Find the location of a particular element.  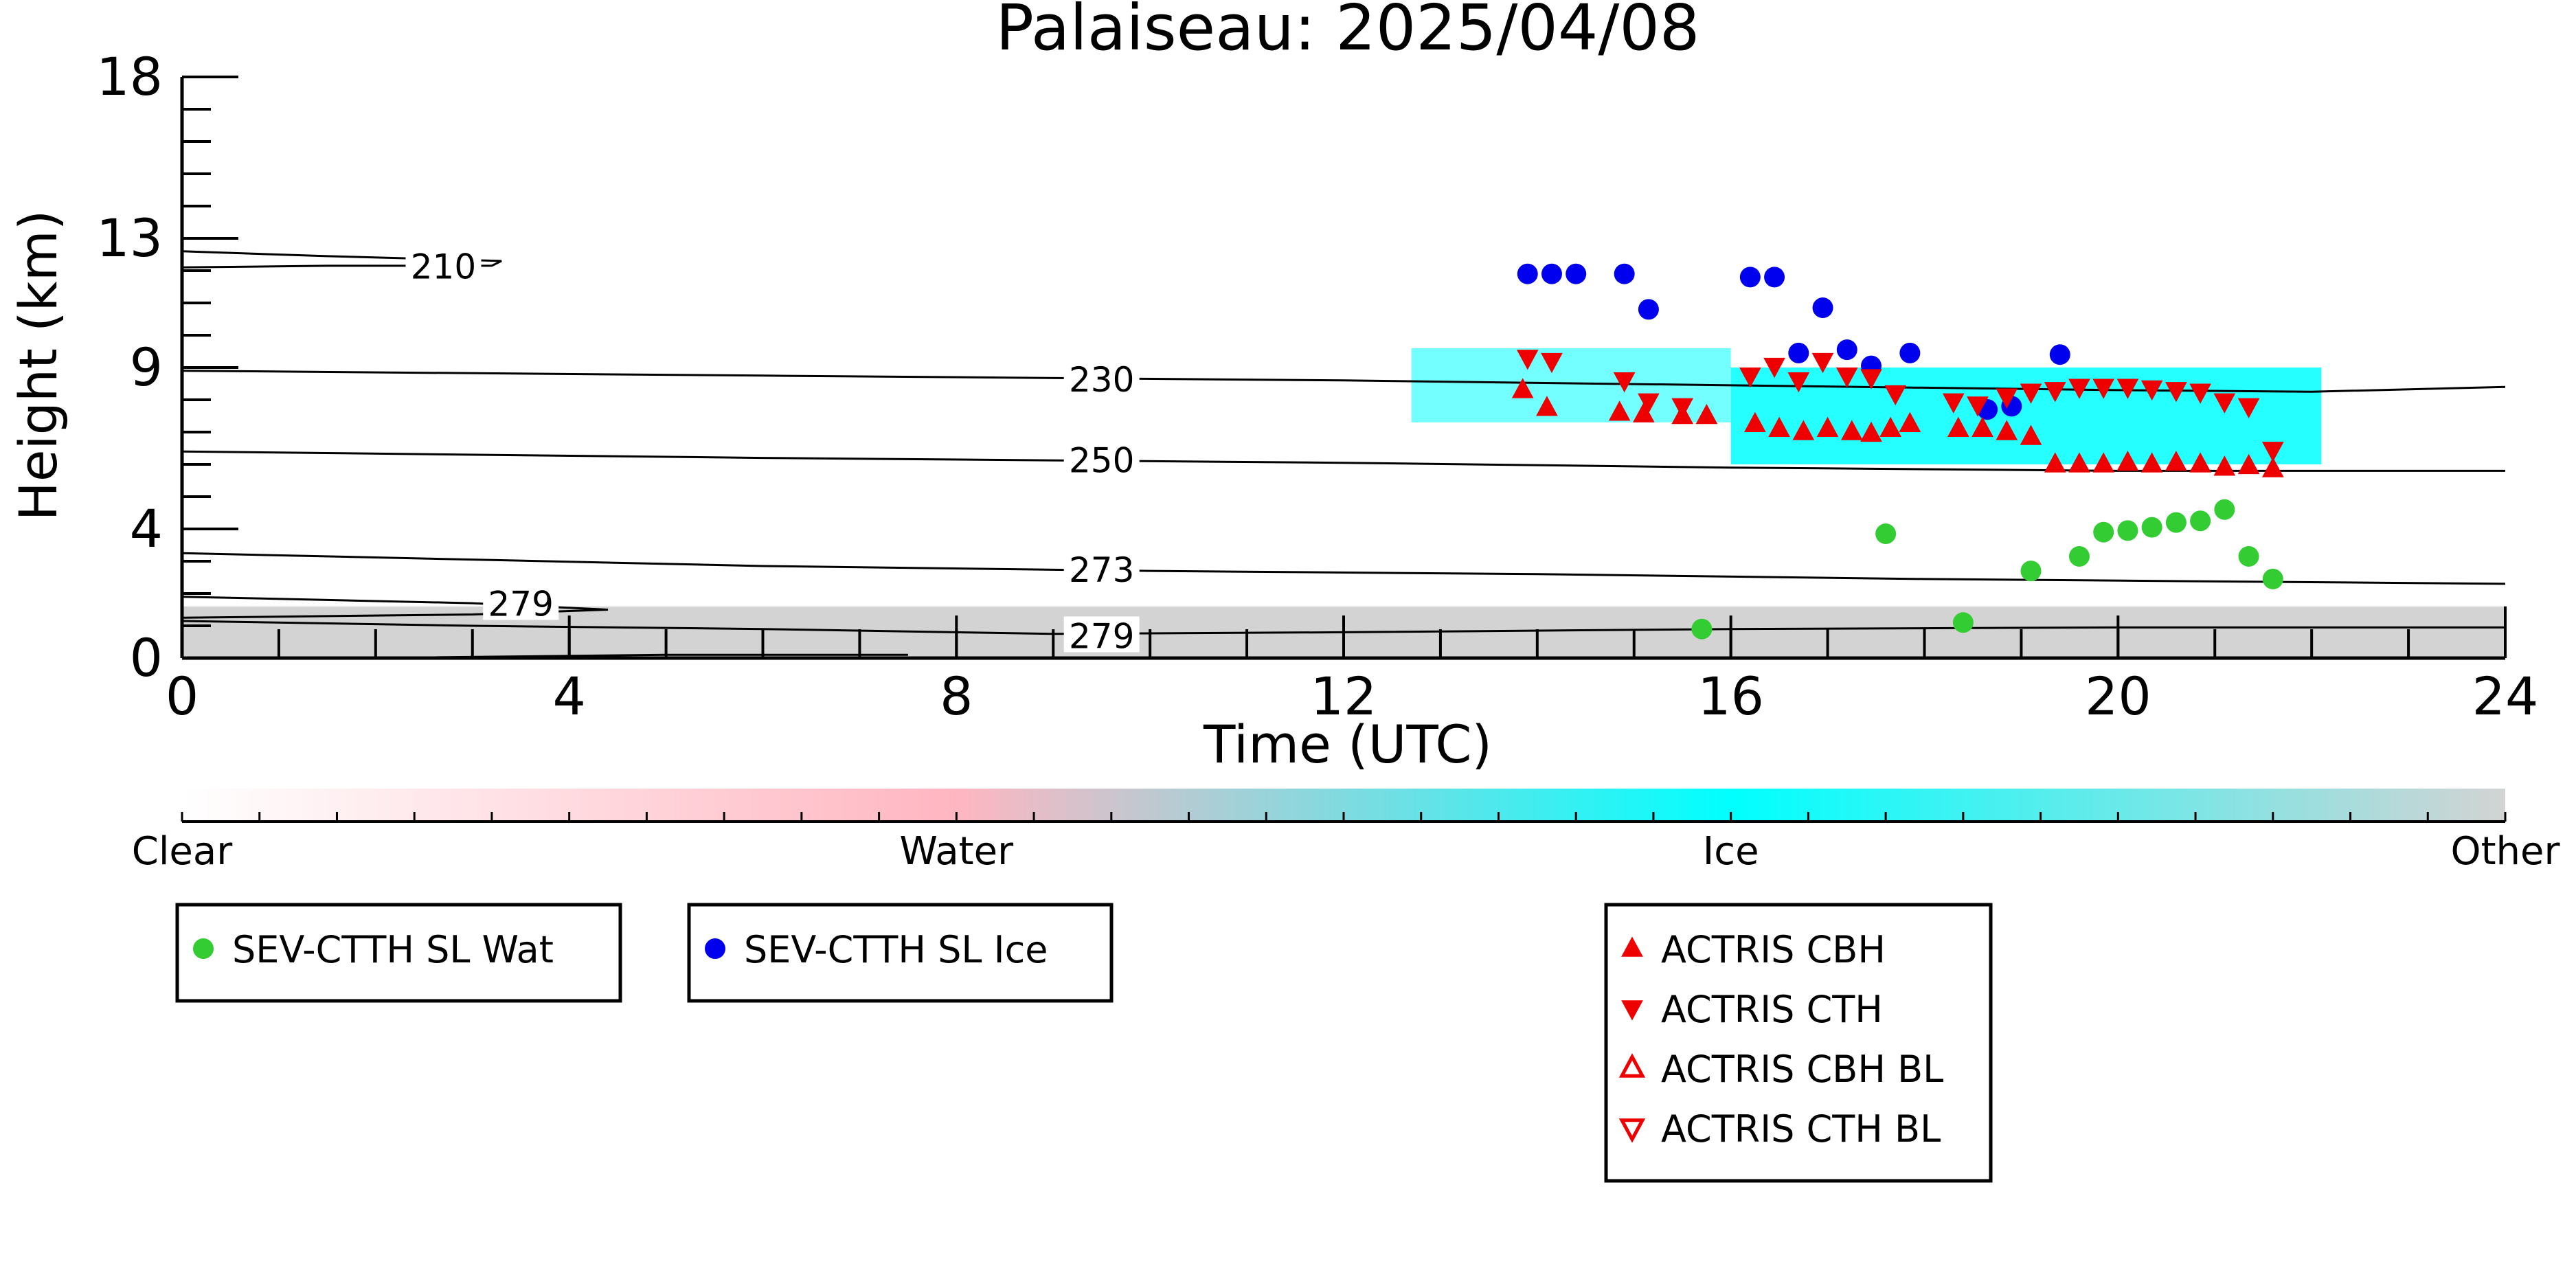

legend-marker-actris-cbh is located at coordinates (1632, 946).